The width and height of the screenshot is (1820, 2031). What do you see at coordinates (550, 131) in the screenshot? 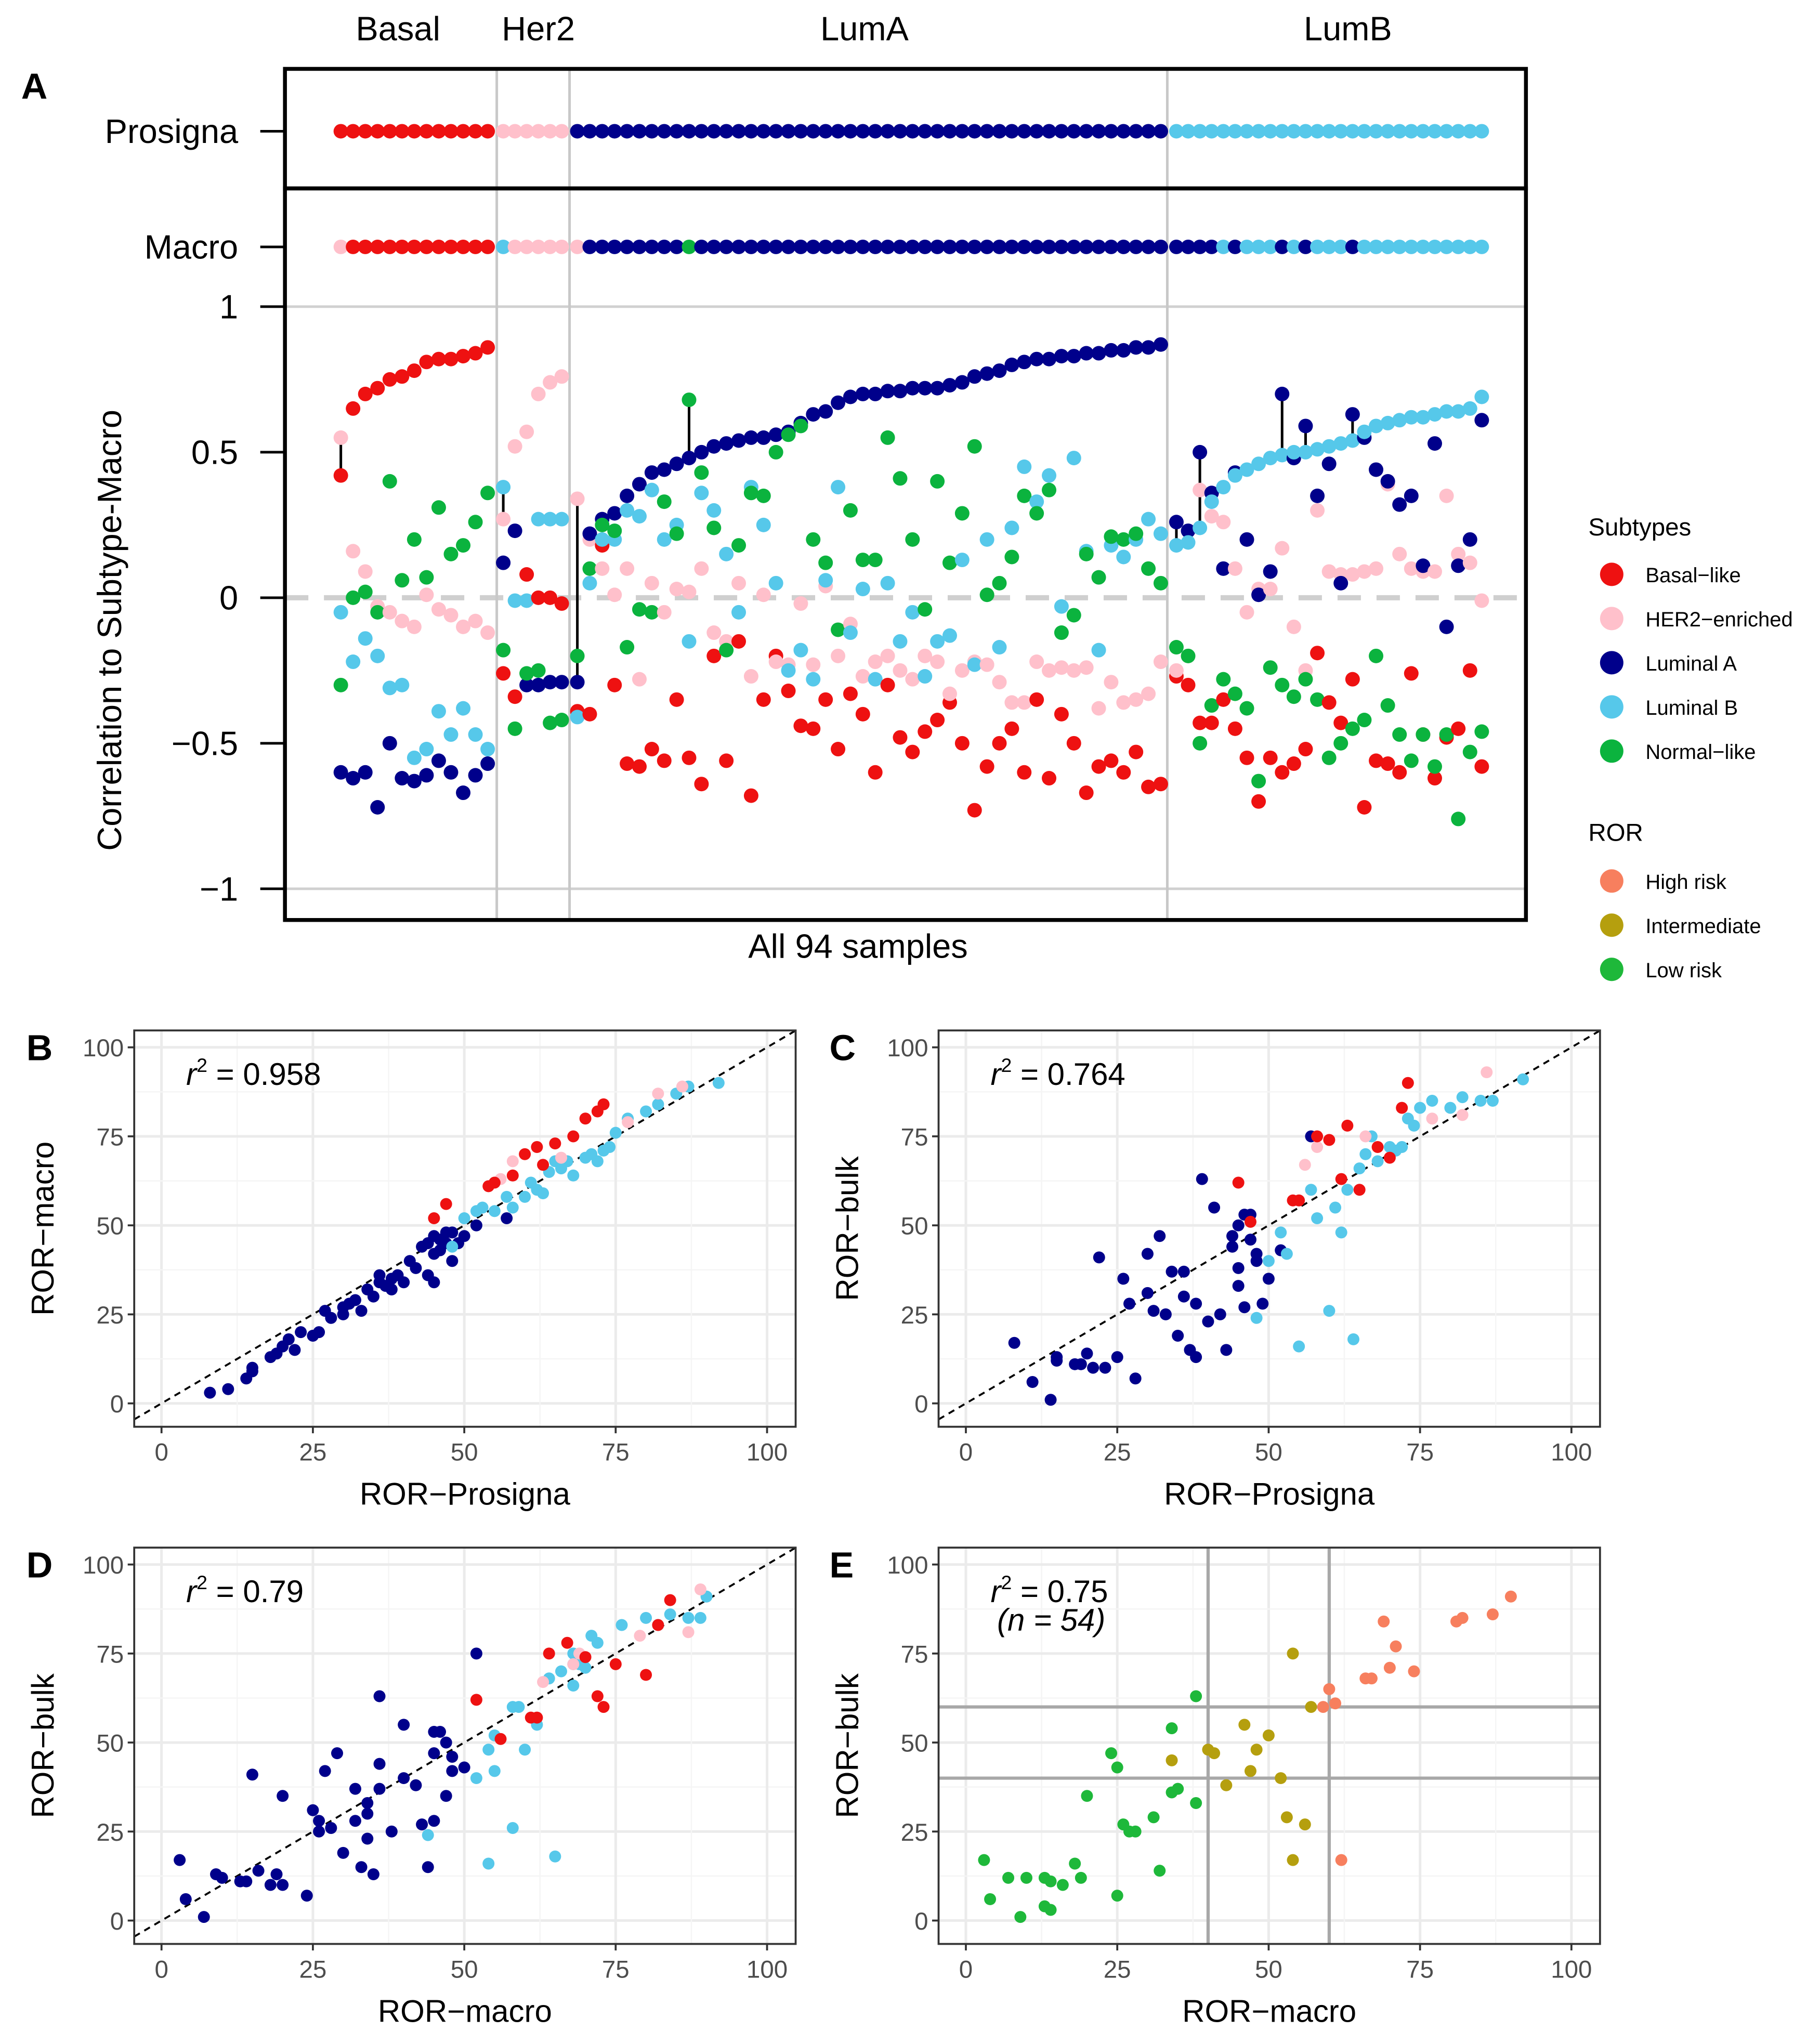
I see `prosigna-call-her2` at bounding box center [550, 131].